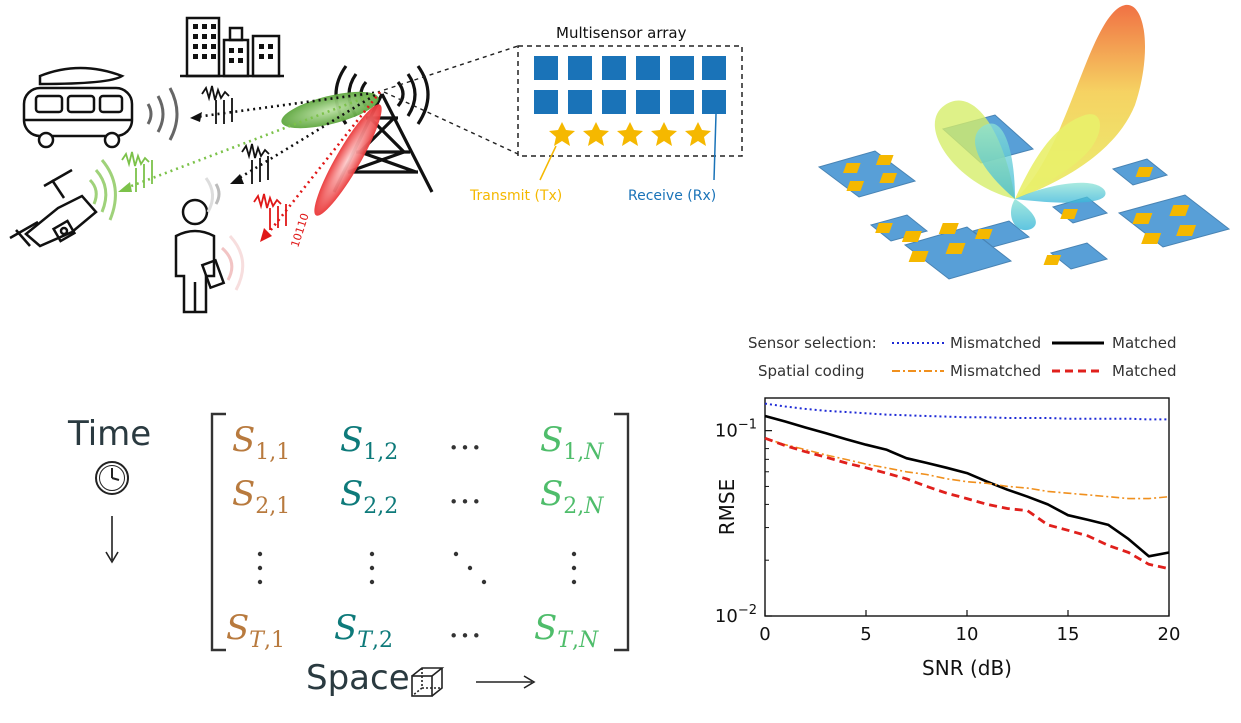 The image size is (1241, 723). Describe the element at coordinates (1144, 371) in the screenshot. I see `legend-coding-matched-label: Matched` at that location.